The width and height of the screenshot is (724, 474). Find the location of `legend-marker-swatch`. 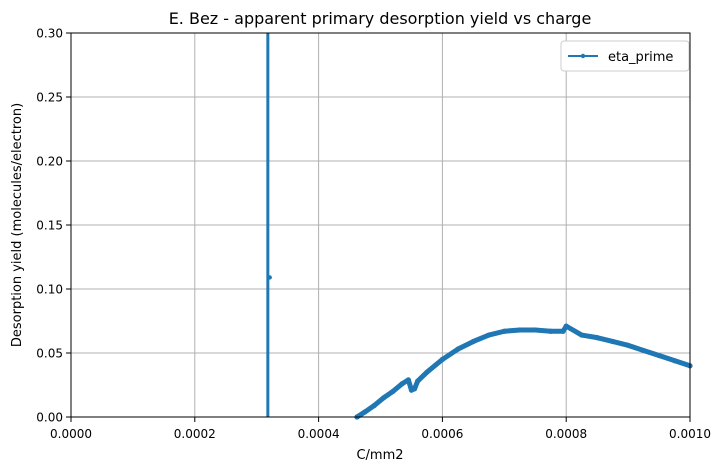

legend-marker-swatch is located at coordinates (583, 56).